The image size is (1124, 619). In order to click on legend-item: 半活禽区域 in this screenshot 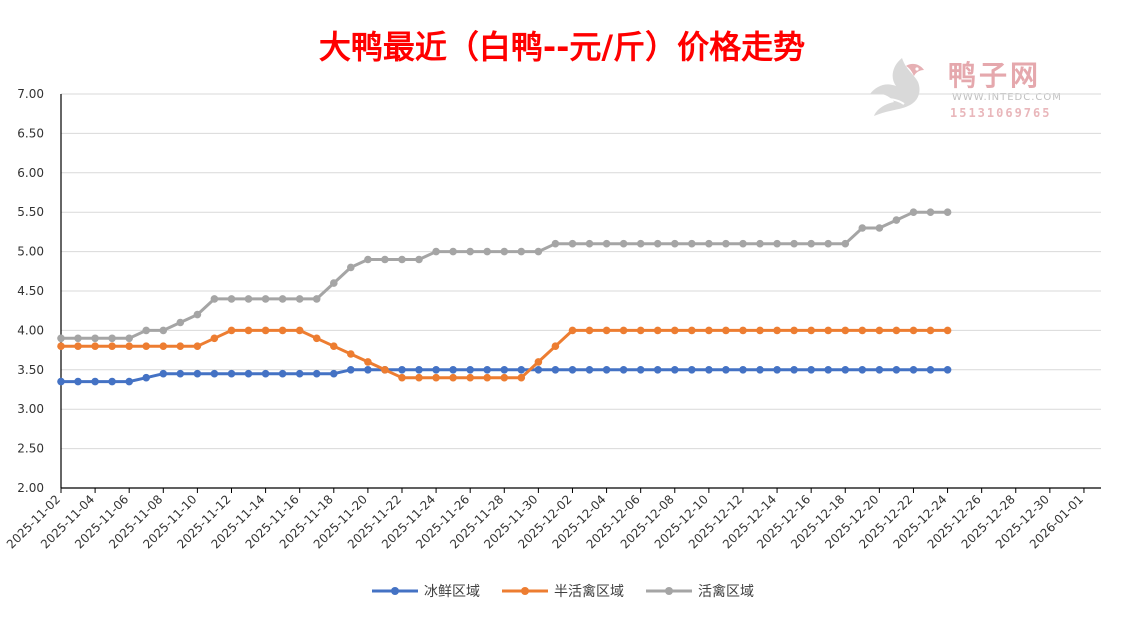, I will do `click(562, 591)`.